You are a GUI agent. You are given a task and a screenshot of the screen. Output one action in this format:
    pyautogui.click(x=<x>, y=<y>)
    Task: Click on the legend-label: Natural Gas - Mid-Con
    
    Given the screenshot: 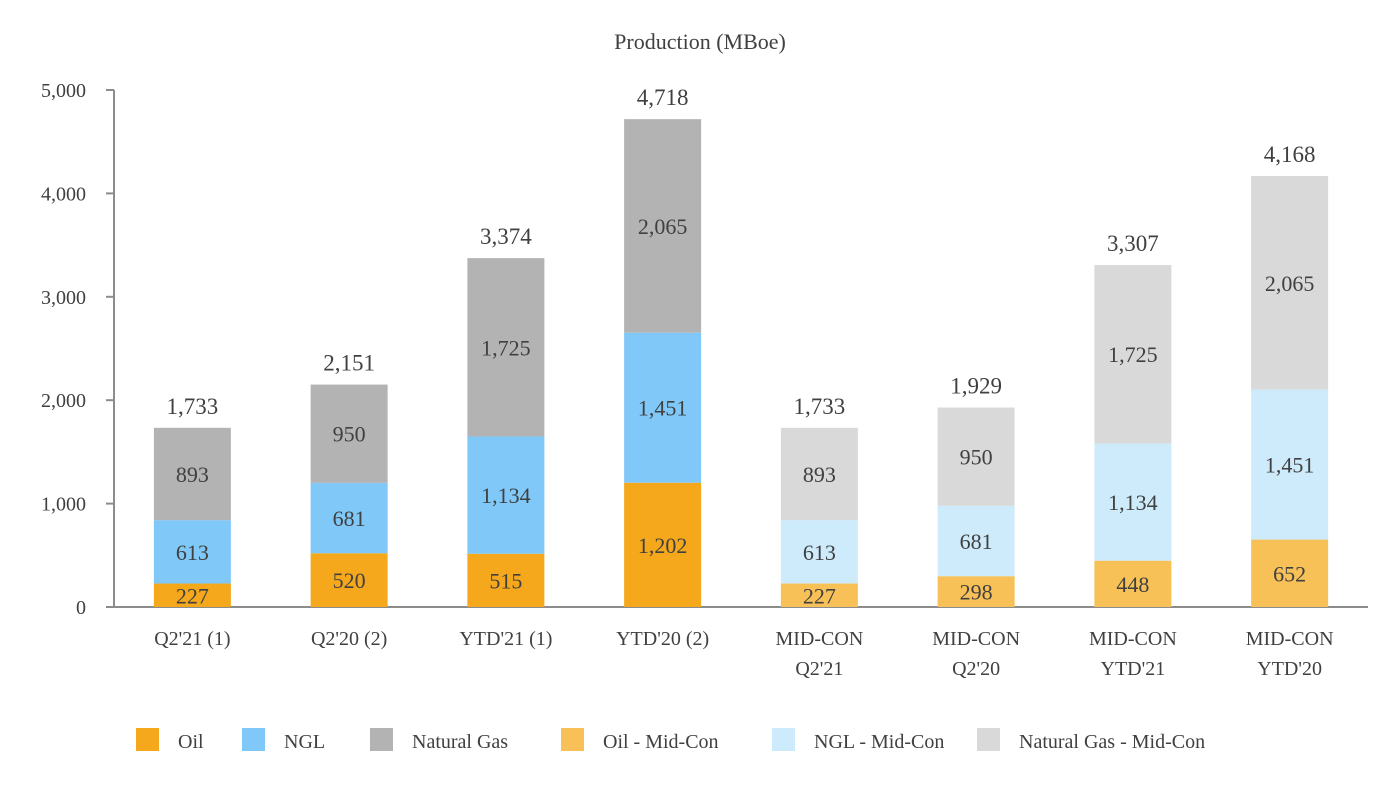 What is the action you would take?
    pyautogui.click(x=1112, y=742)
    